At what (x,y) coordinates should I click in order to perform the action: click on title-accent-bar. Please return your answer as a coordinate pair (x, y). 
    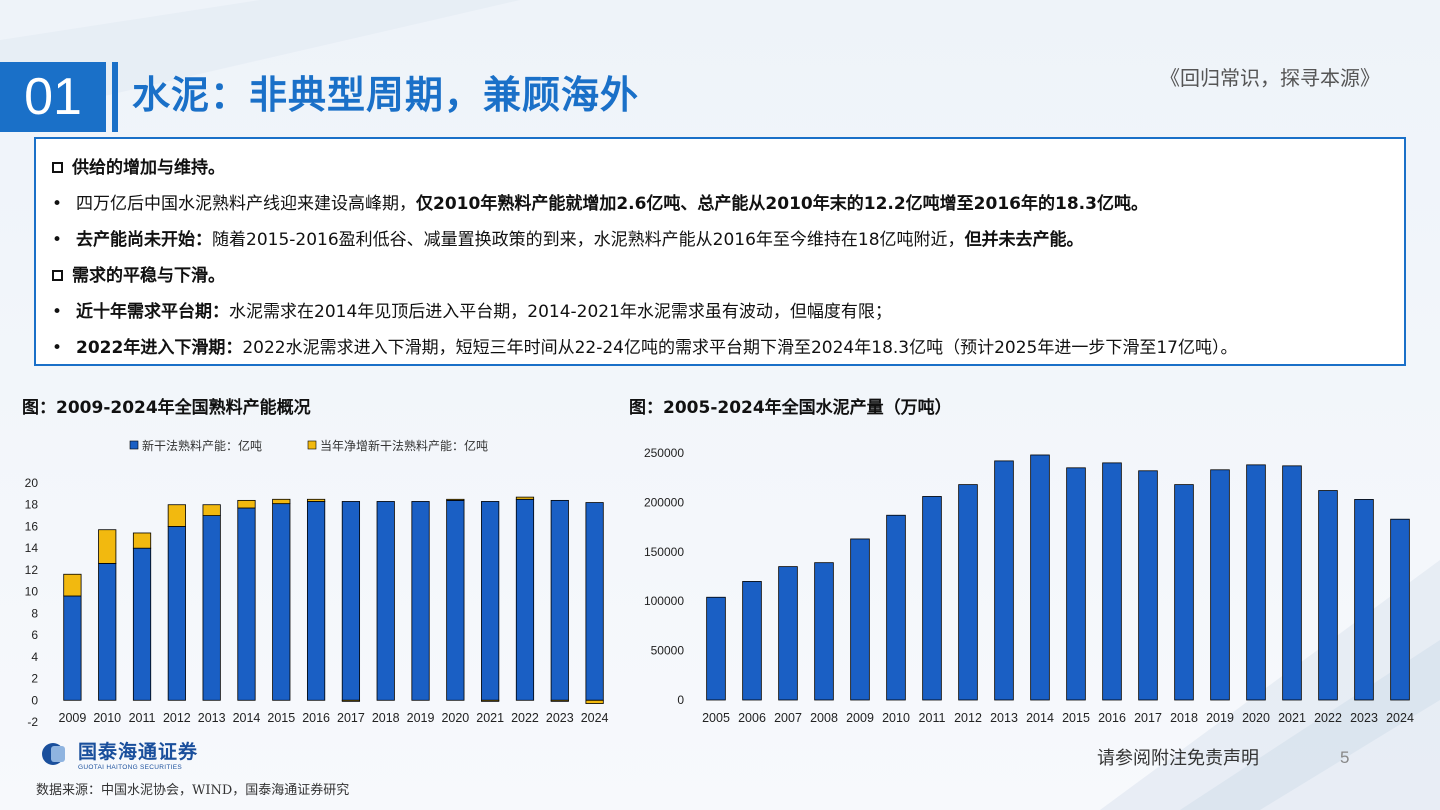
    Looking at the image, I should click on (115, 97).